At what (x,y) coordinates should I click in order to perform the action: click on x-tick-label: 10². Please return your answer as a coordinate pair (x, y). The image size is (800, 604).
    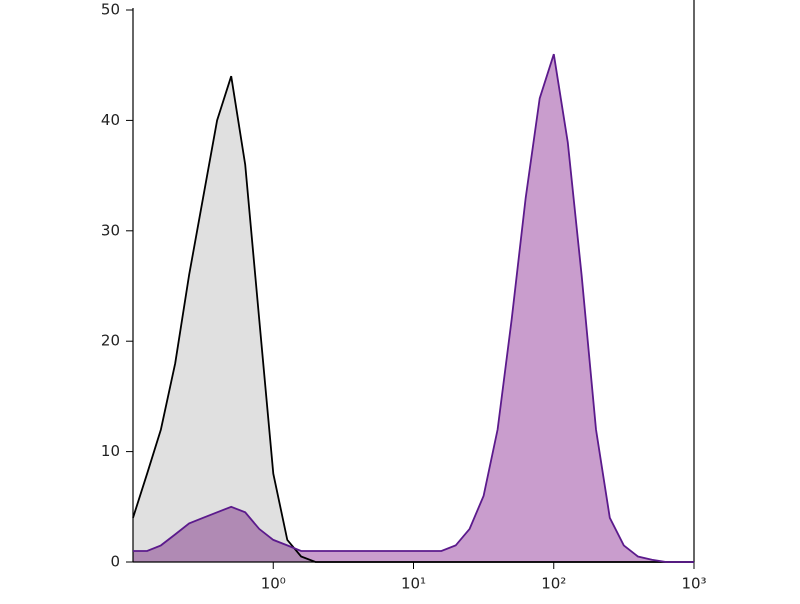
    Looking at the image, I should click on (553, 584).